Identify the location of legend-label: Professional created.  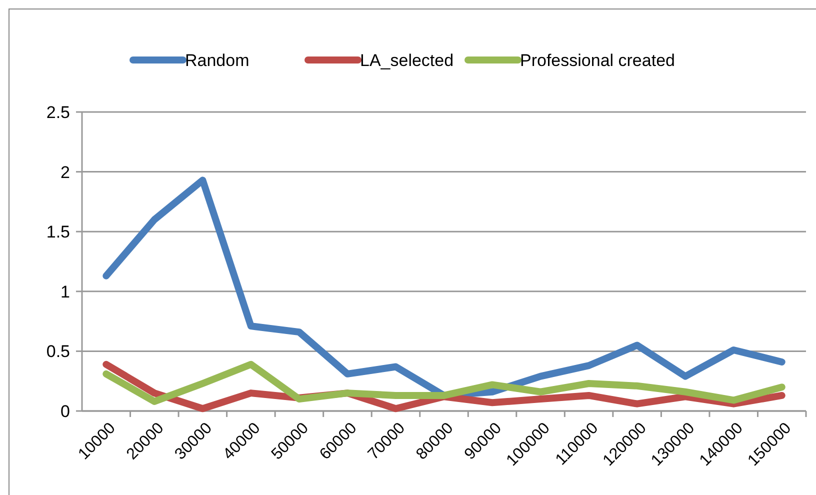
(597, 60).